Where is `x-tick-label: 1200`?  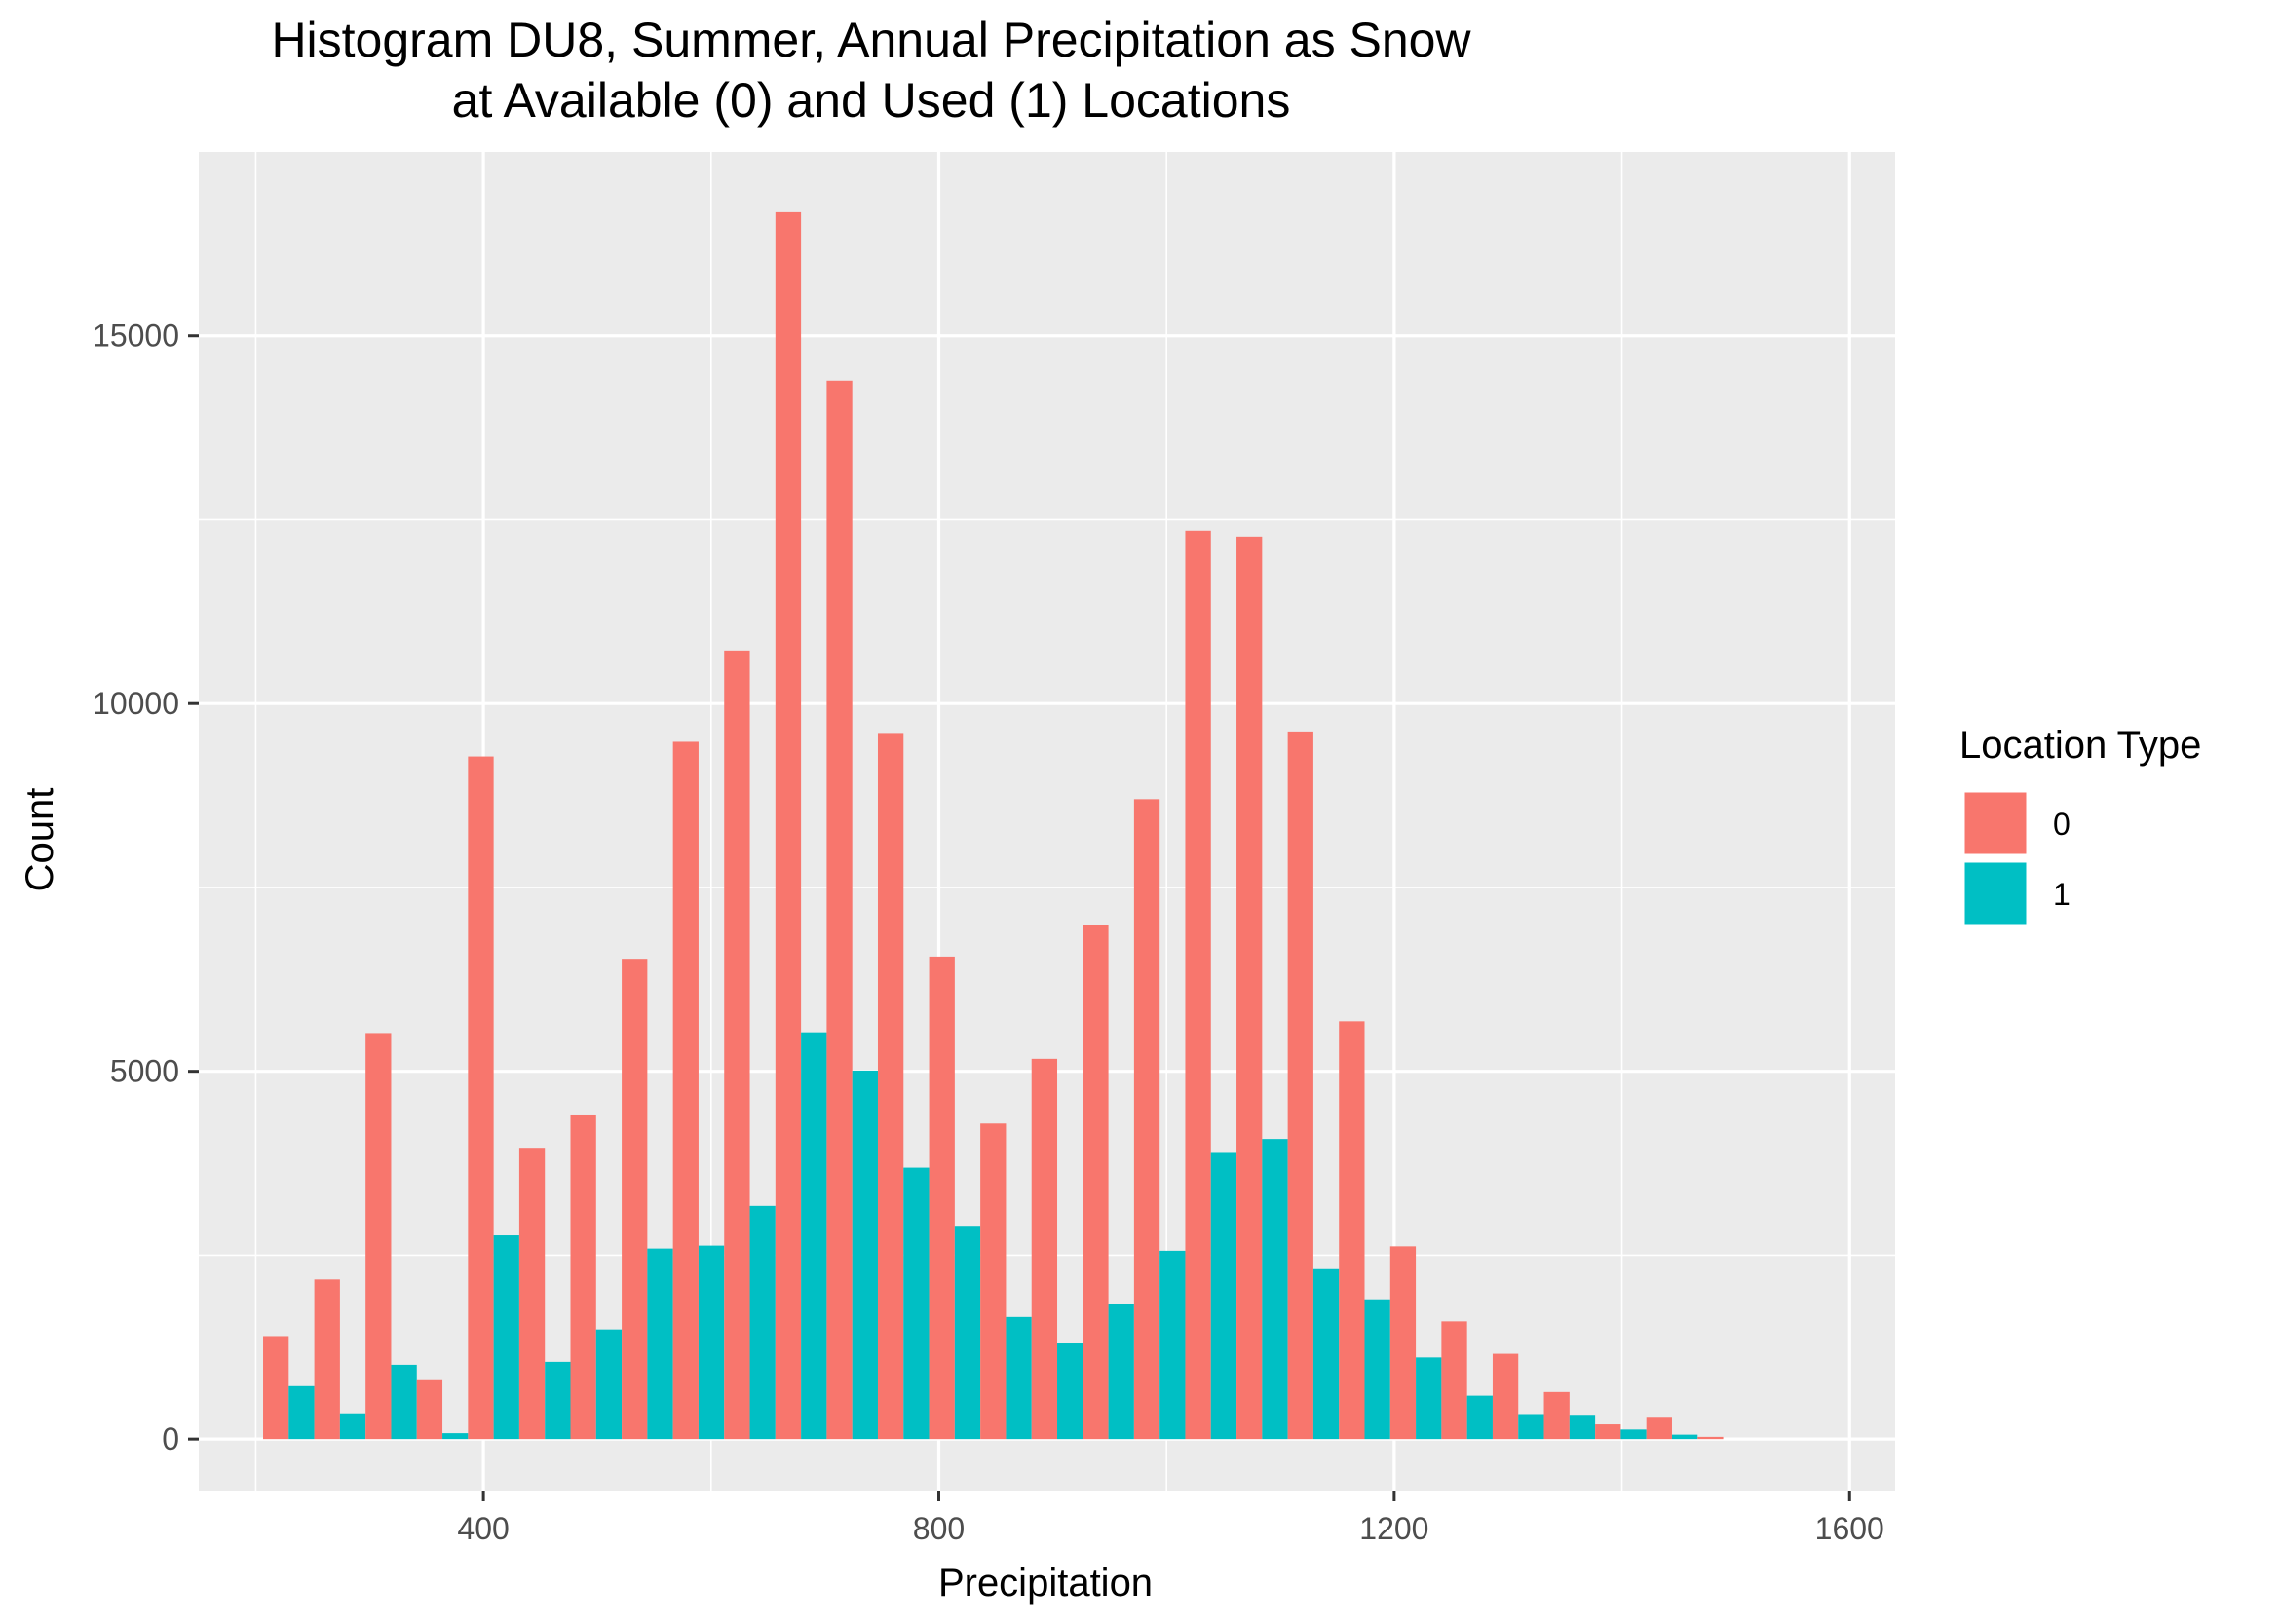 x-tick-label: 1200 is located at coordinates (1393, 1528).